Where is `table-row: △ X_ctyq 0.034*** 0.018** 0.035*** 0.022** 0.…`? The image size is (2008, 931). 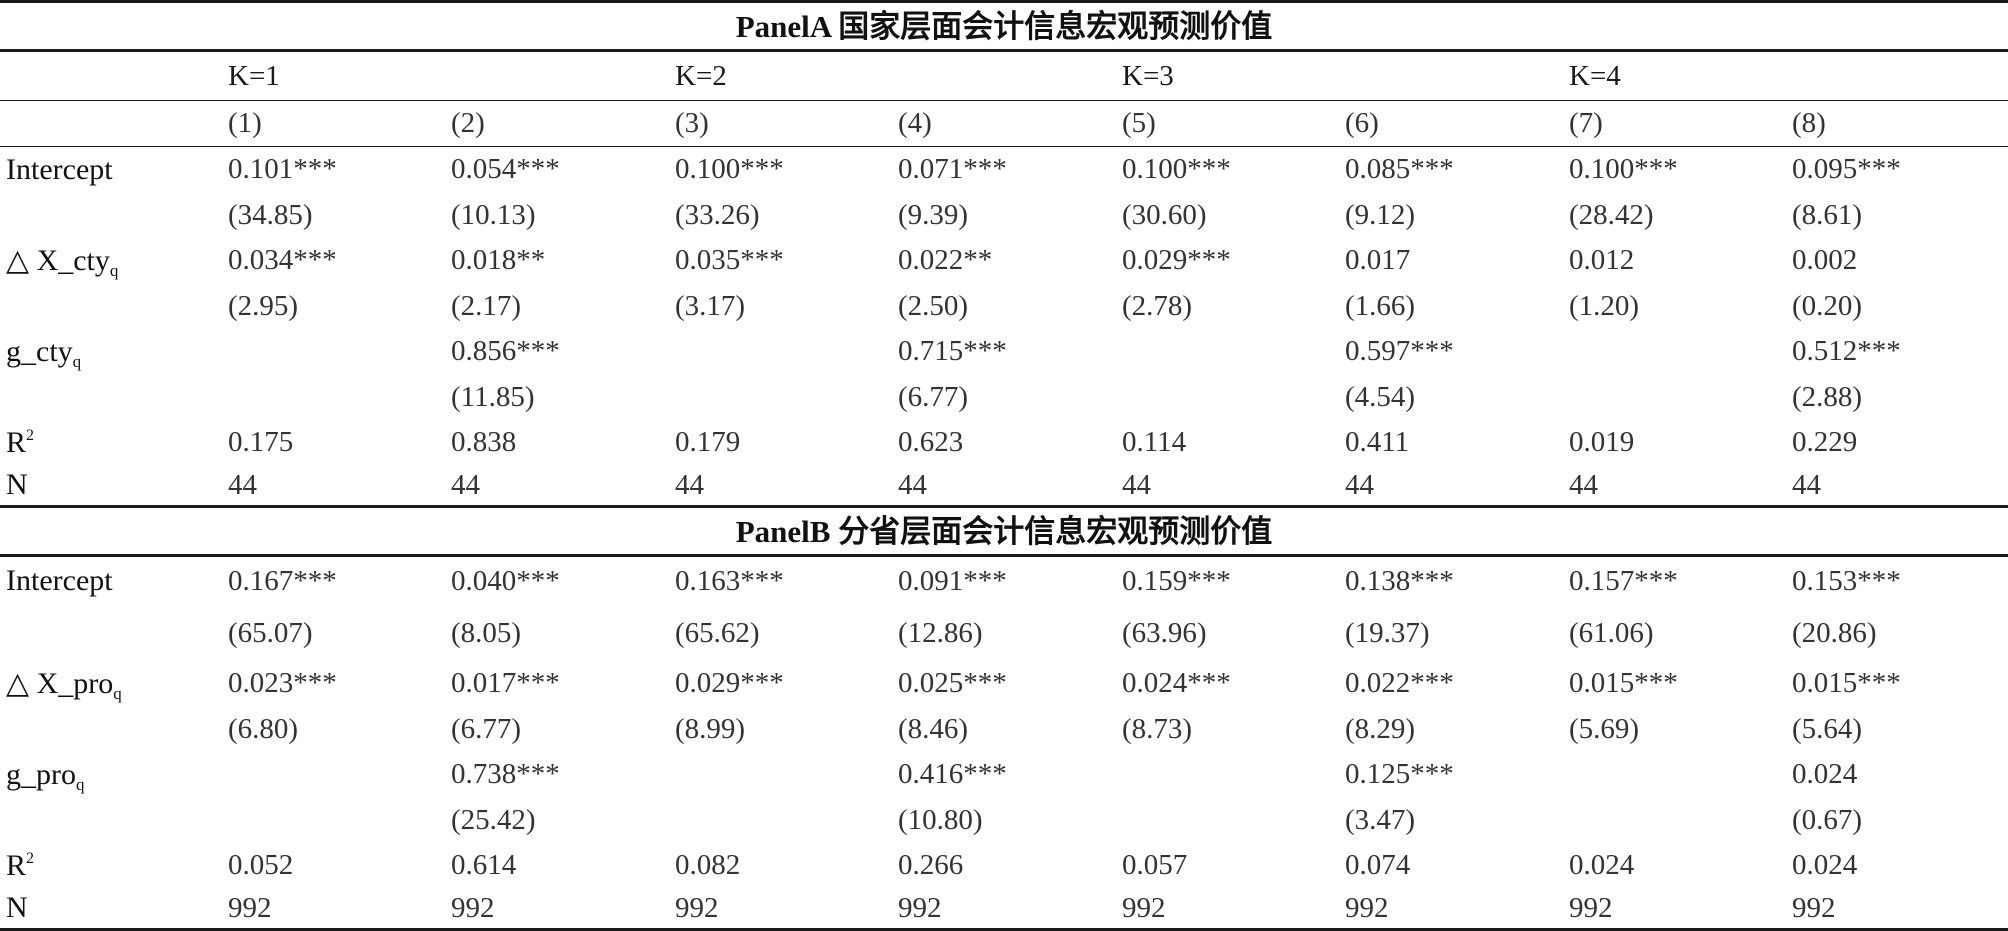 table-row: △ X_ctyq 0.034*** 0.018** 0.035*** 0.022** 0.… is located at coordinates (1004, 260).